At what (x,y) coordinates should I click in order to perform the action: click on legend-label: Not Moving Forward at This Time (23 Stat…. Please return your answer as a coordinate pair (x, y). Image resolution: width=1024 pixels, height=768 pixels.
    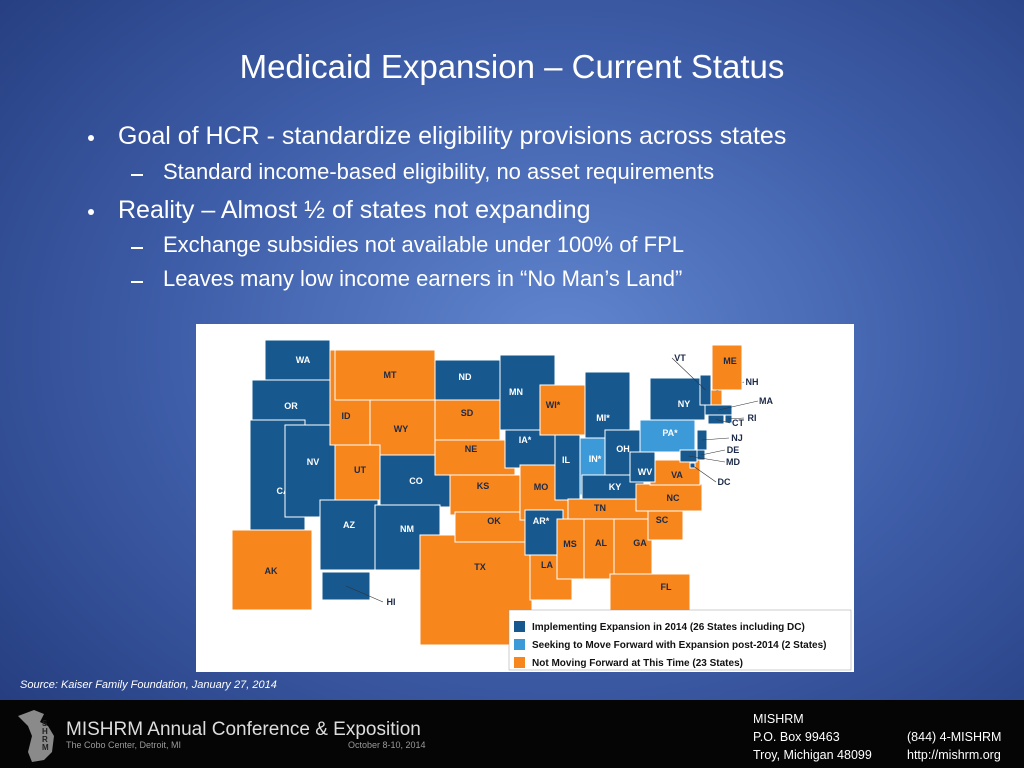
    Looking at the image, I should click on (637, 663).